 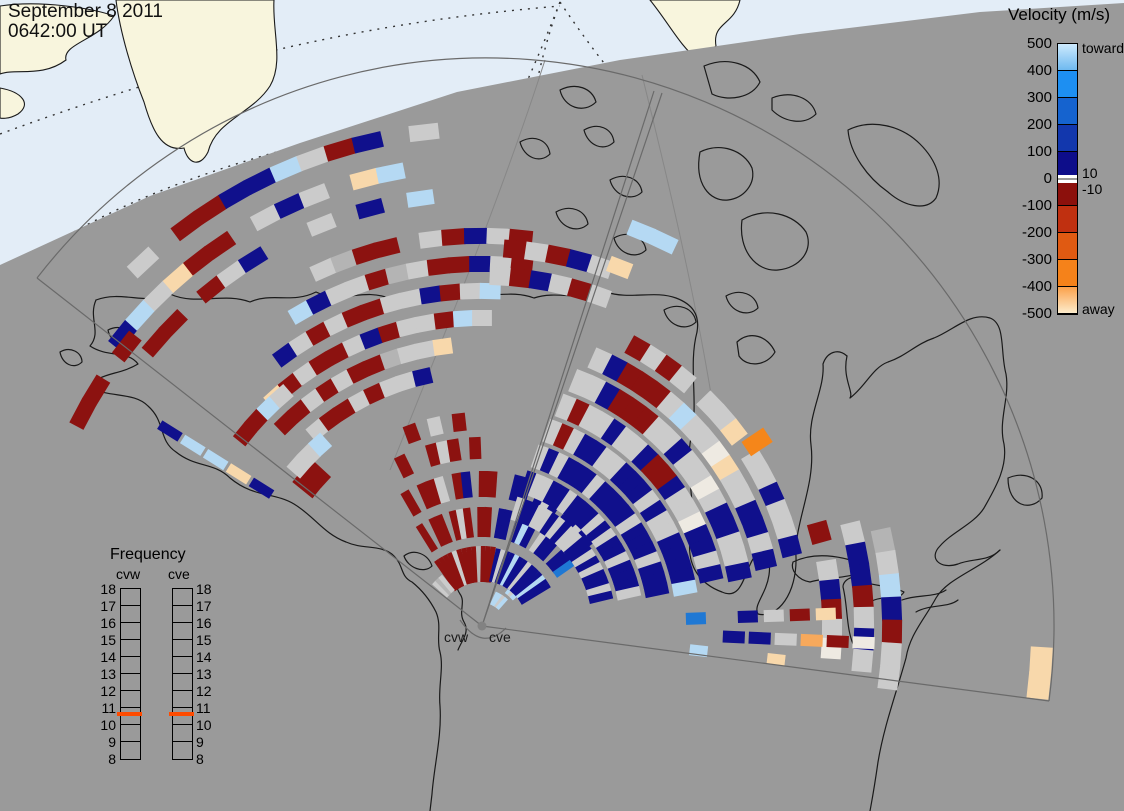 What do you see at coordinates (204, 657) in the screenshot?
I see `frequency-tick-label: 14` at bounding box center [204, 657].